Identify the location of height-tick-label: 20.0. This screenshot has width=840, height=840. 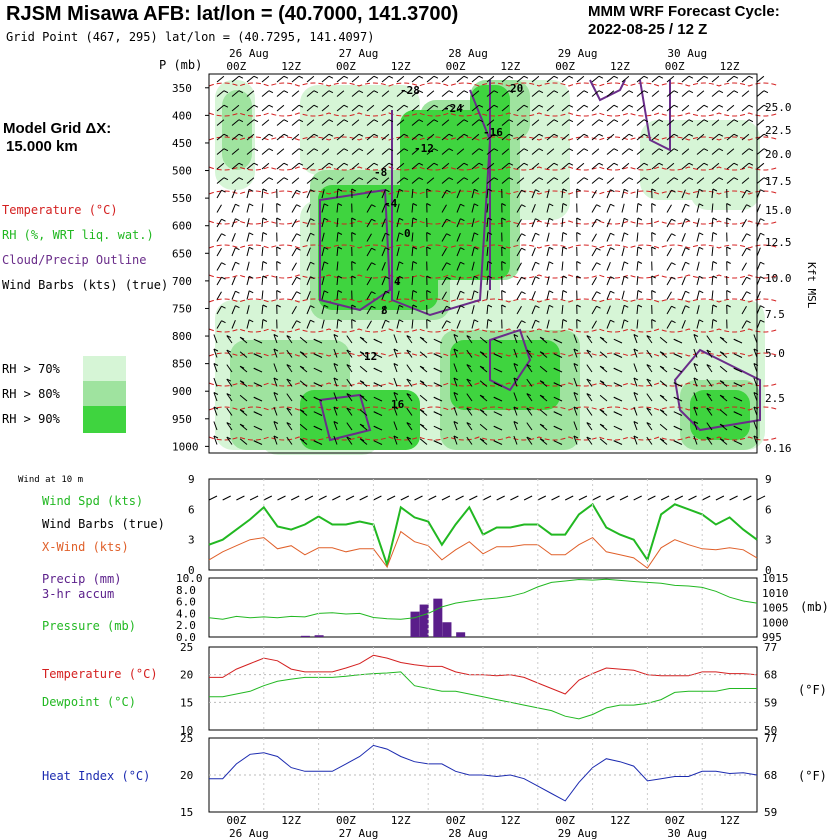
(778, 154).